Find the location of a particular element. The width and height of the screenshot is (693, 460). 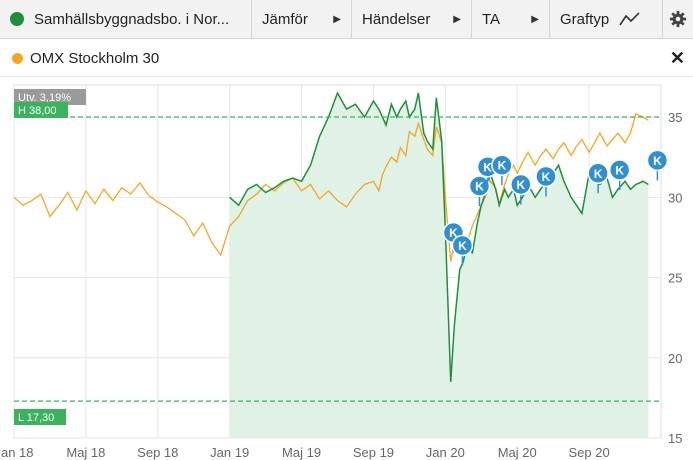

utv-label: Utv. 3,19% is located at coordinates (44, 98).